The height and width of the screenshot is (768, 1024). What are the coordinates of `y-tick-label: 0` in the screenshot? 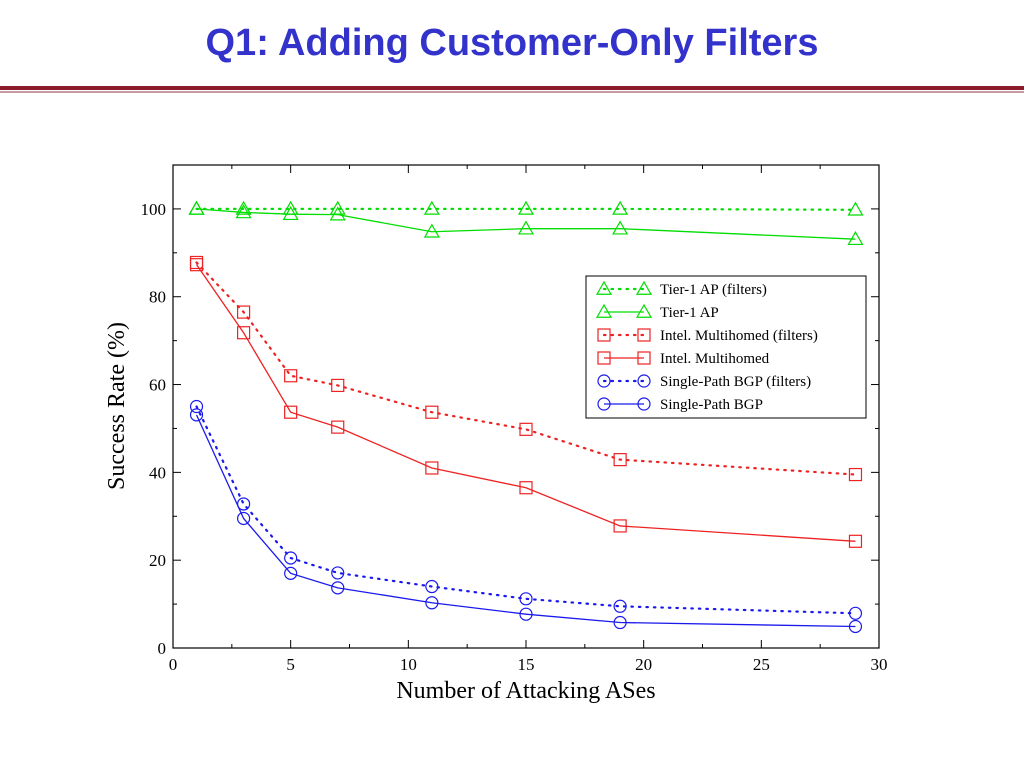 It's located at (162, 648).